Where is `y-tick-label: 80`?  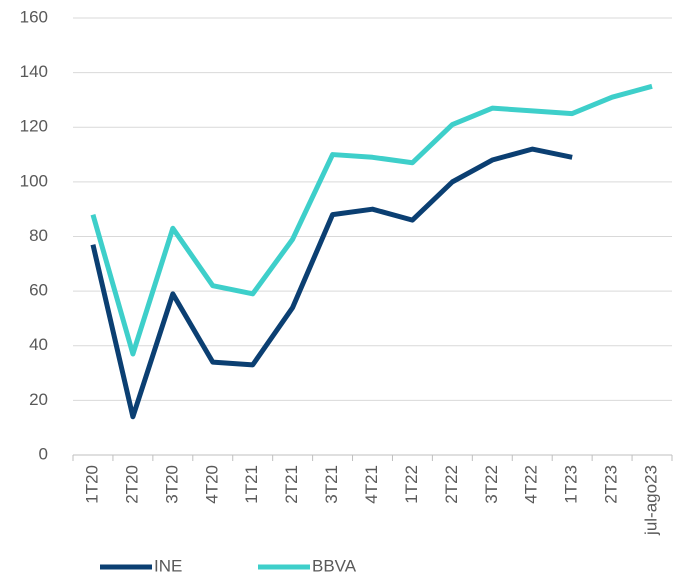
y-tick-label: 80 is located at coordinates (38, 235).